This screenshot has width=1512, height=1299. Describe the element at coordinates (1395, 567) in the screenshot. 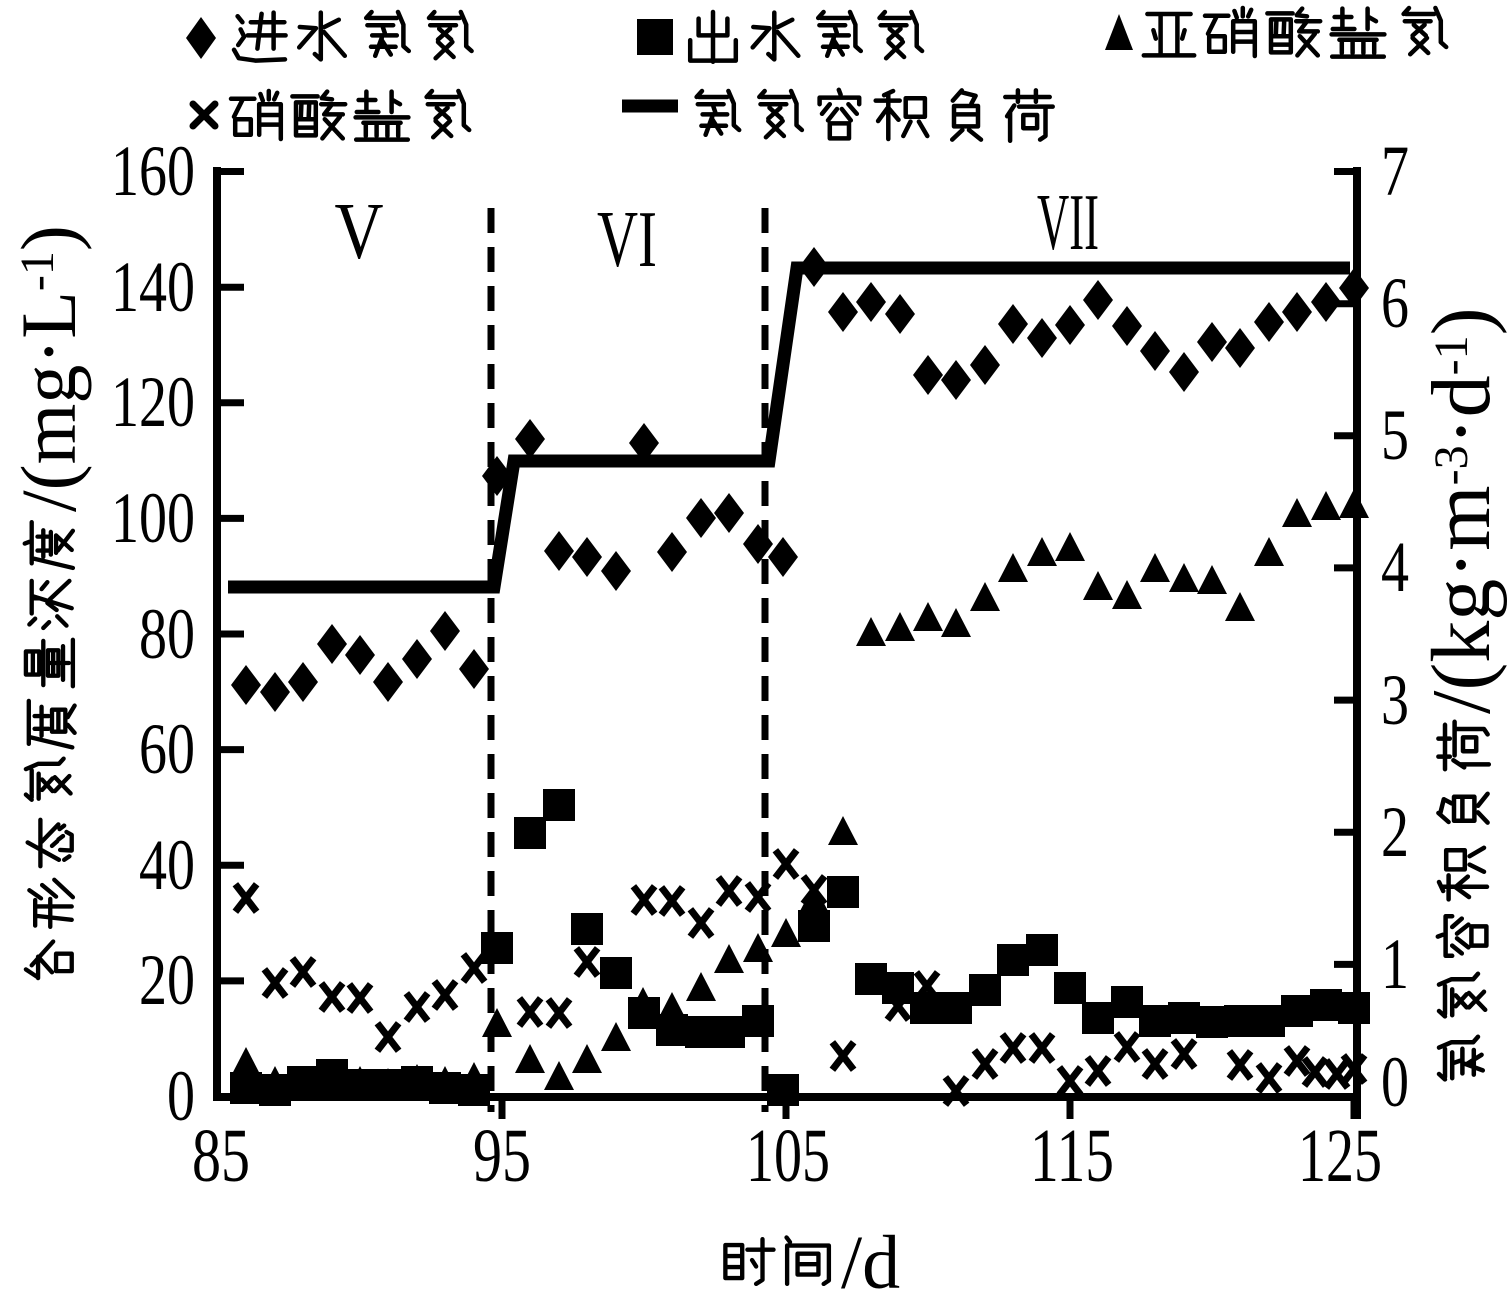

I see `svg-text: 4` at that location.